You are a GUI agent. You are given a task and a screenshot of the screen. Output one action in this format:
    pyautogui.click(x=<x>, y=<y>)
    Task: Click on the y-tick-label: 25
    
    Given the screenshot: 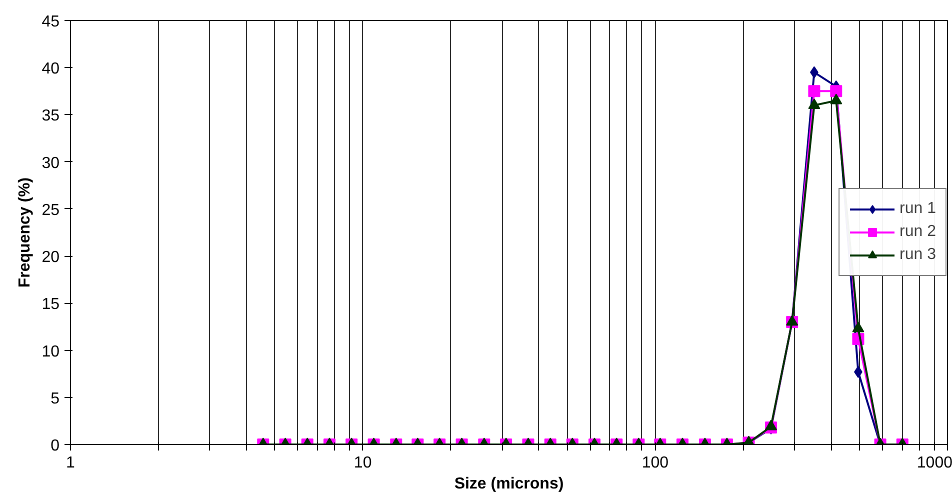 What is the action you would take?
    pyautogui.click(x=51, y=210)
    